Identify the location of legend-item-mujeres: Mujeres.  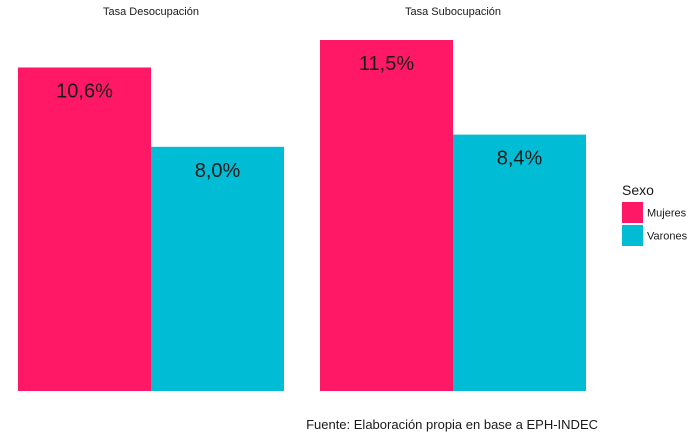
(654, 212).